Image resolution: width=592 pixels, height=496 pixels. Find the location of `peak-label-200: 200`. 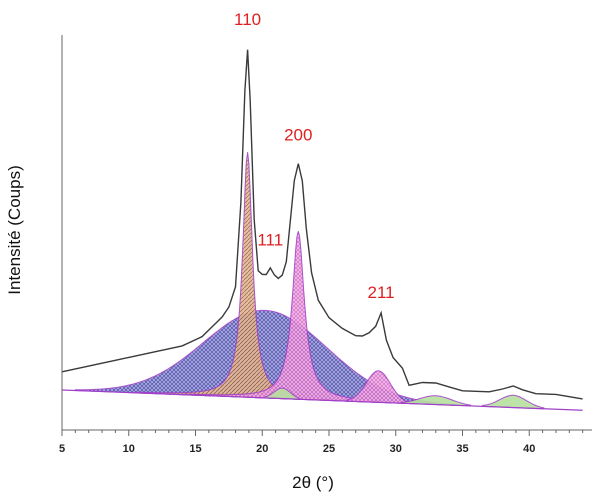

peak-label-200: 200 is located at coordinates (298, 135).